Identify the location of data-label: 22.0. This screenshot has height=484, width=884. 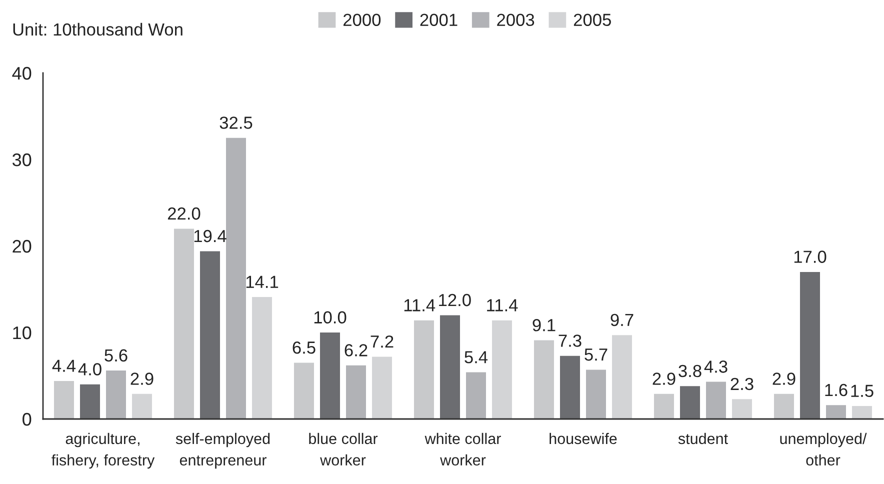
(184, 213).